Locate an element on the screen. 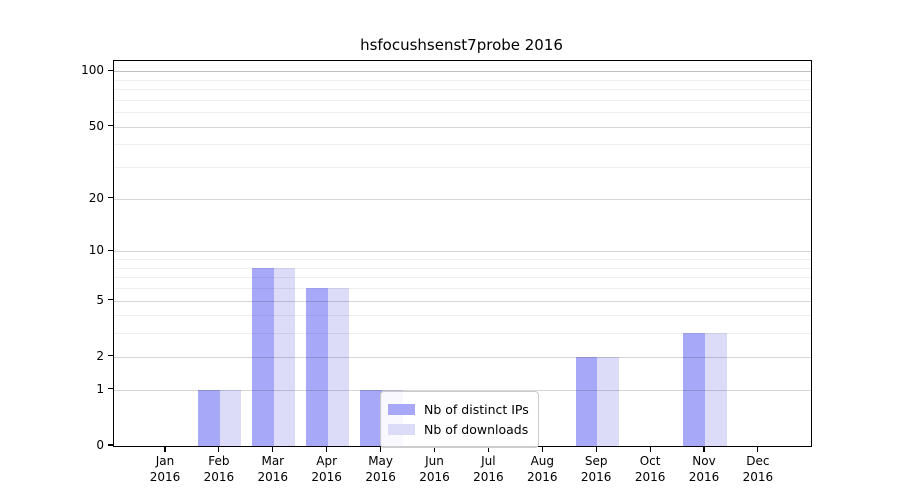 The height and width of the screenshot is (500, 900). x-tick-label: Sep 2016 is located at coordinates (596, 469).